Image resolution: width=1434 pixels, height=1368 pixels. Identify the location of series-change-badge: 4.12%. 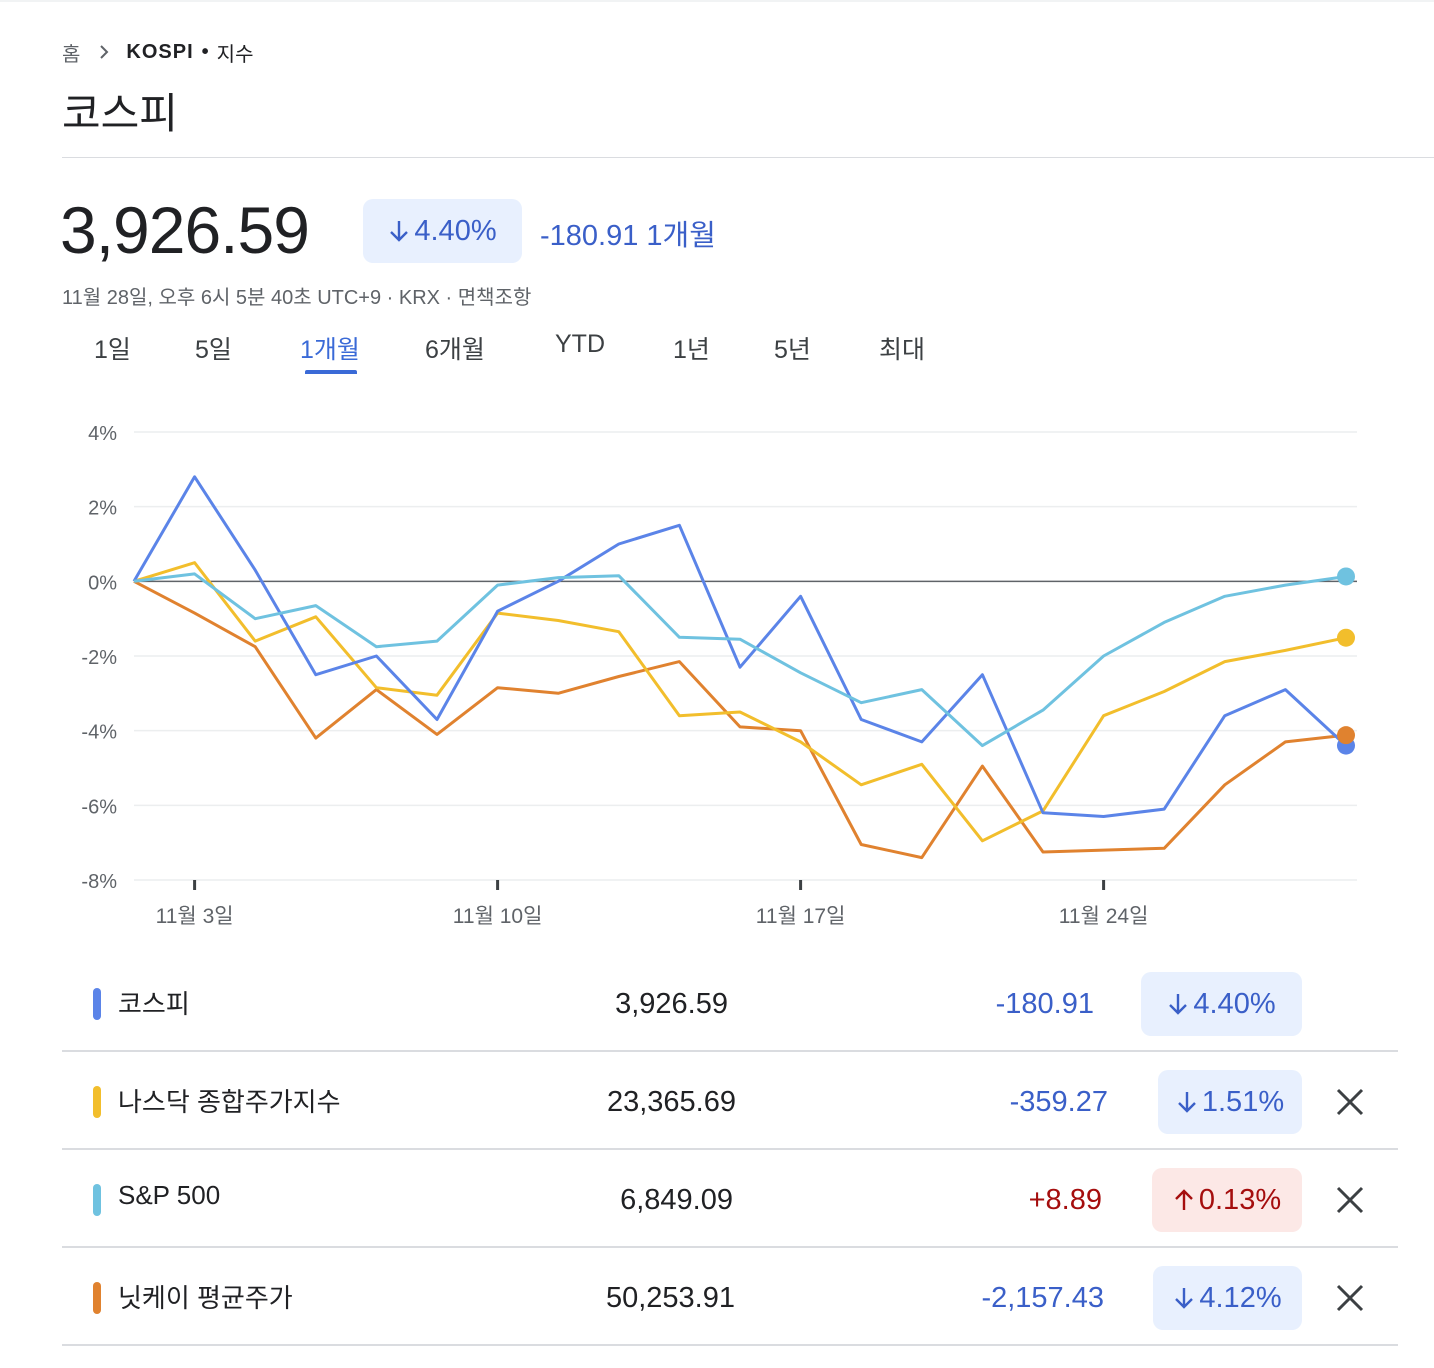
(1227, 1298).